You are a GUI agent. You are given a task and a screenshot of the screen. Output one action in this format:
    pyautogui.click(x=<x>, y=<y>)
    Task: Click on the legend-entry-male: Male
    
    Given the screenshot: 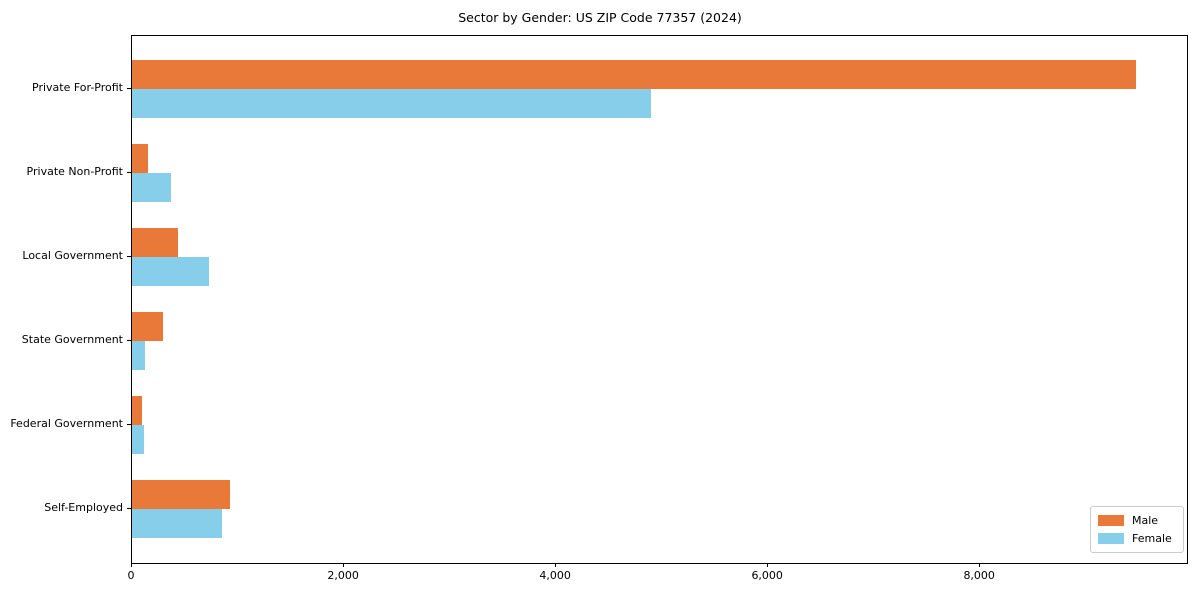 What is the action you would take?
    pyautogui.click(x=1137, y=520)
    